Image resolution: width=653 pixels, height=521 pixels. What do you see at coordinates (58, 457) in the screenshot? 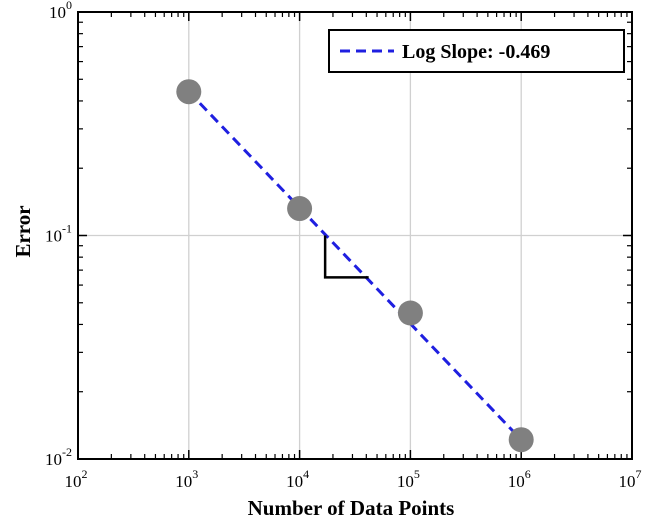
I see `y-tick-label: 10⁻²` at bounding box center [58, 457].